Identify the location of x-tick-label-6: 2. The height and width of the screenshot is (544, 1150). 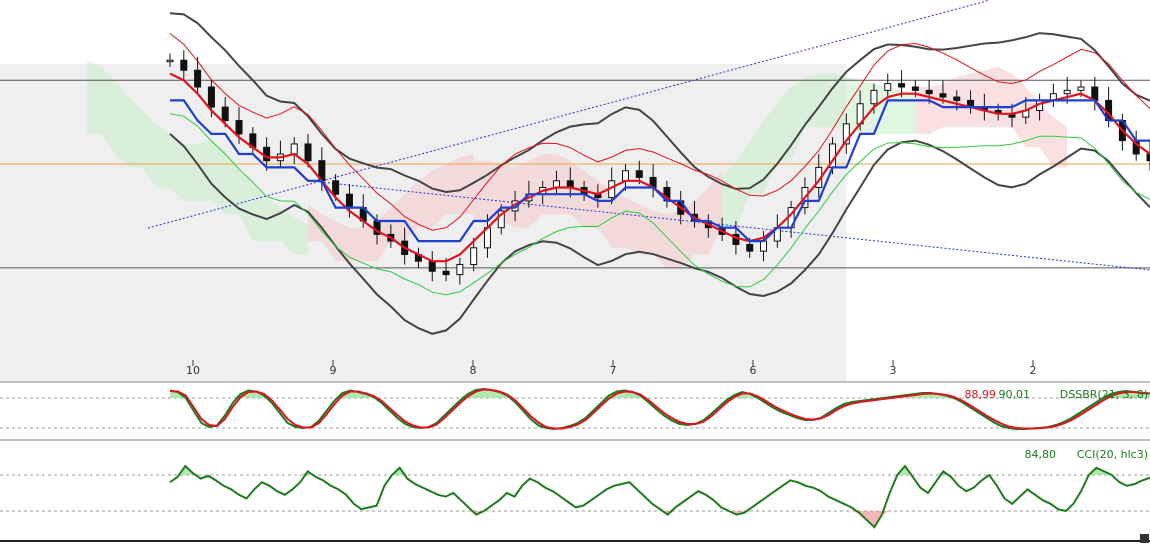
(1033, 370).